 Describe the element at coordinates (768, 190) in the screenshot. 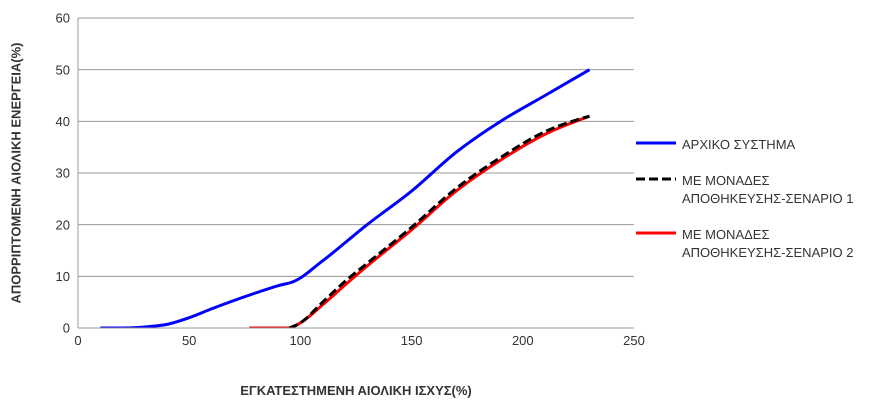

I see `legend-label: ΜΕ ΜΟΝΑΔΕΣ ΑΠΟΘΗΚΕΥΣΗΣ-ΣΕΝΑΡΙΟ 1` at that location.